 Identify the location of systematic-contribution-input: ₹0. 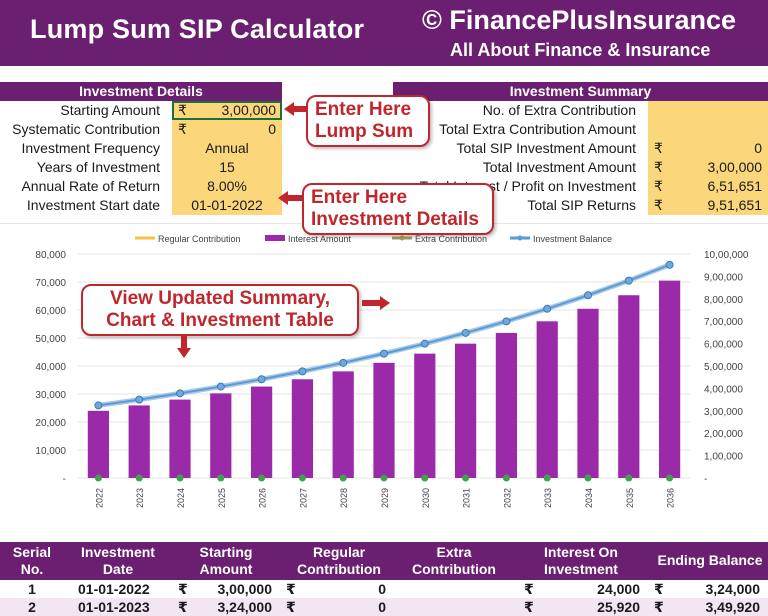
(227, 129).